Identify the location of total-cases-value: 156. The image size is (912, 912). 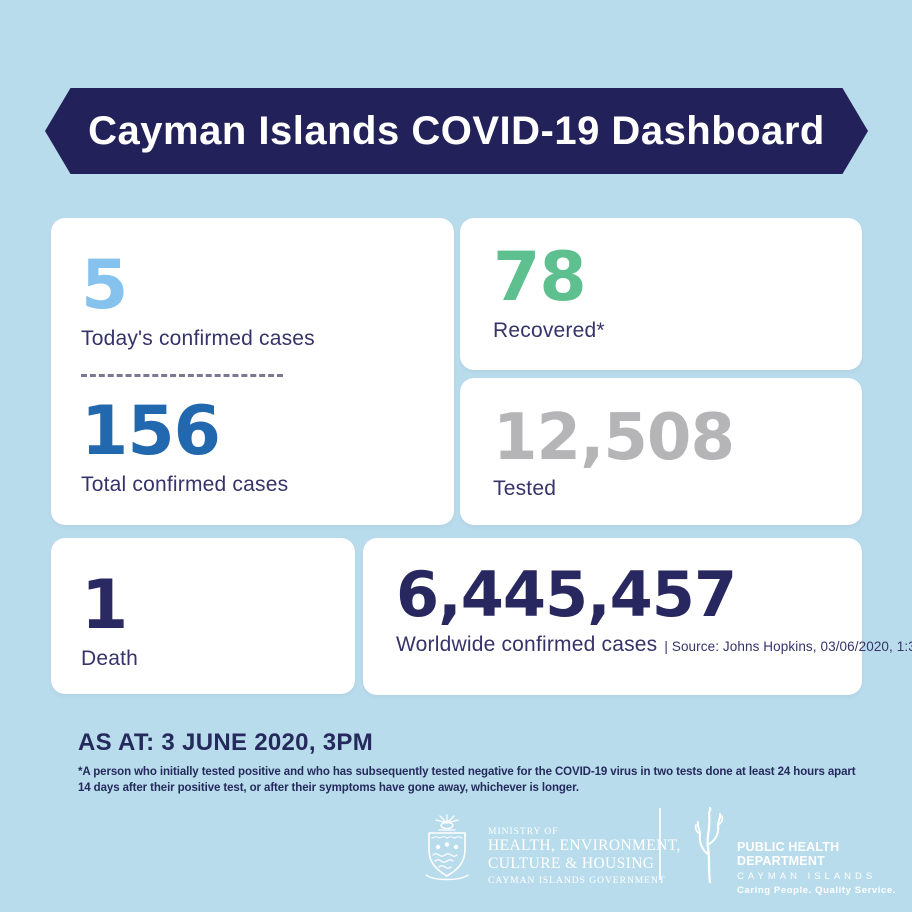
(151, 431).